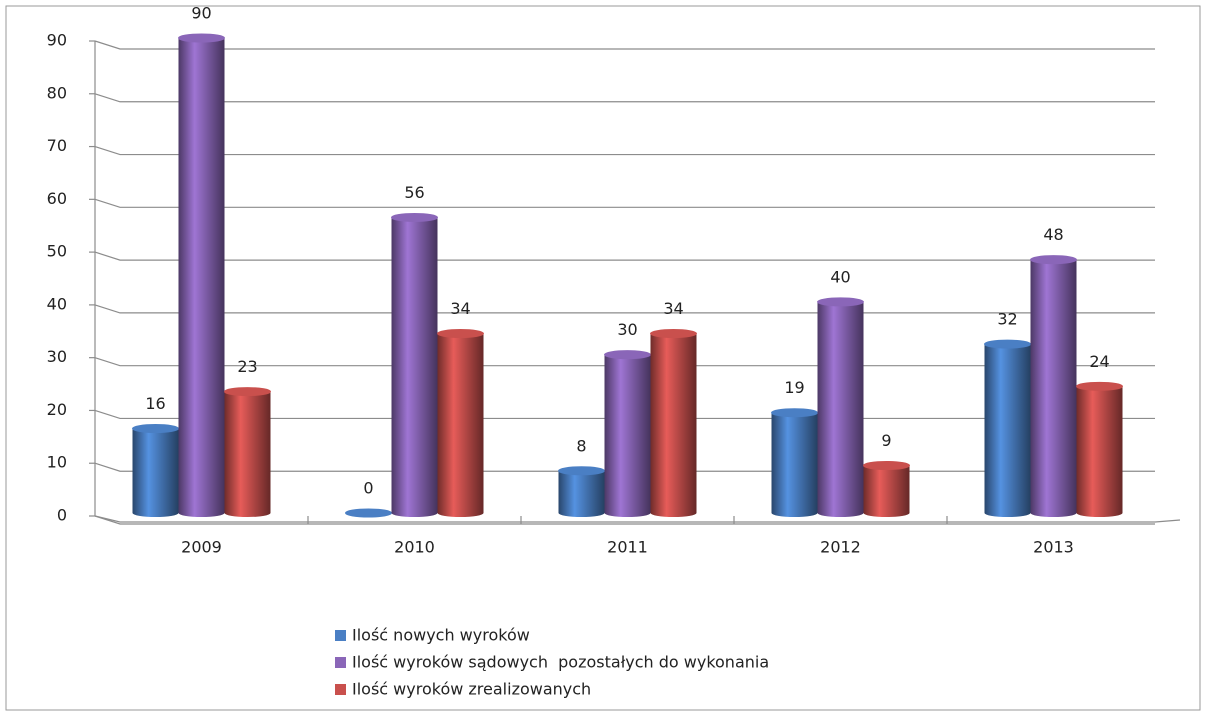  Describe the element at coordinates (62, 515) in the screenshot. I see `y-tick-label: 0` at that location.